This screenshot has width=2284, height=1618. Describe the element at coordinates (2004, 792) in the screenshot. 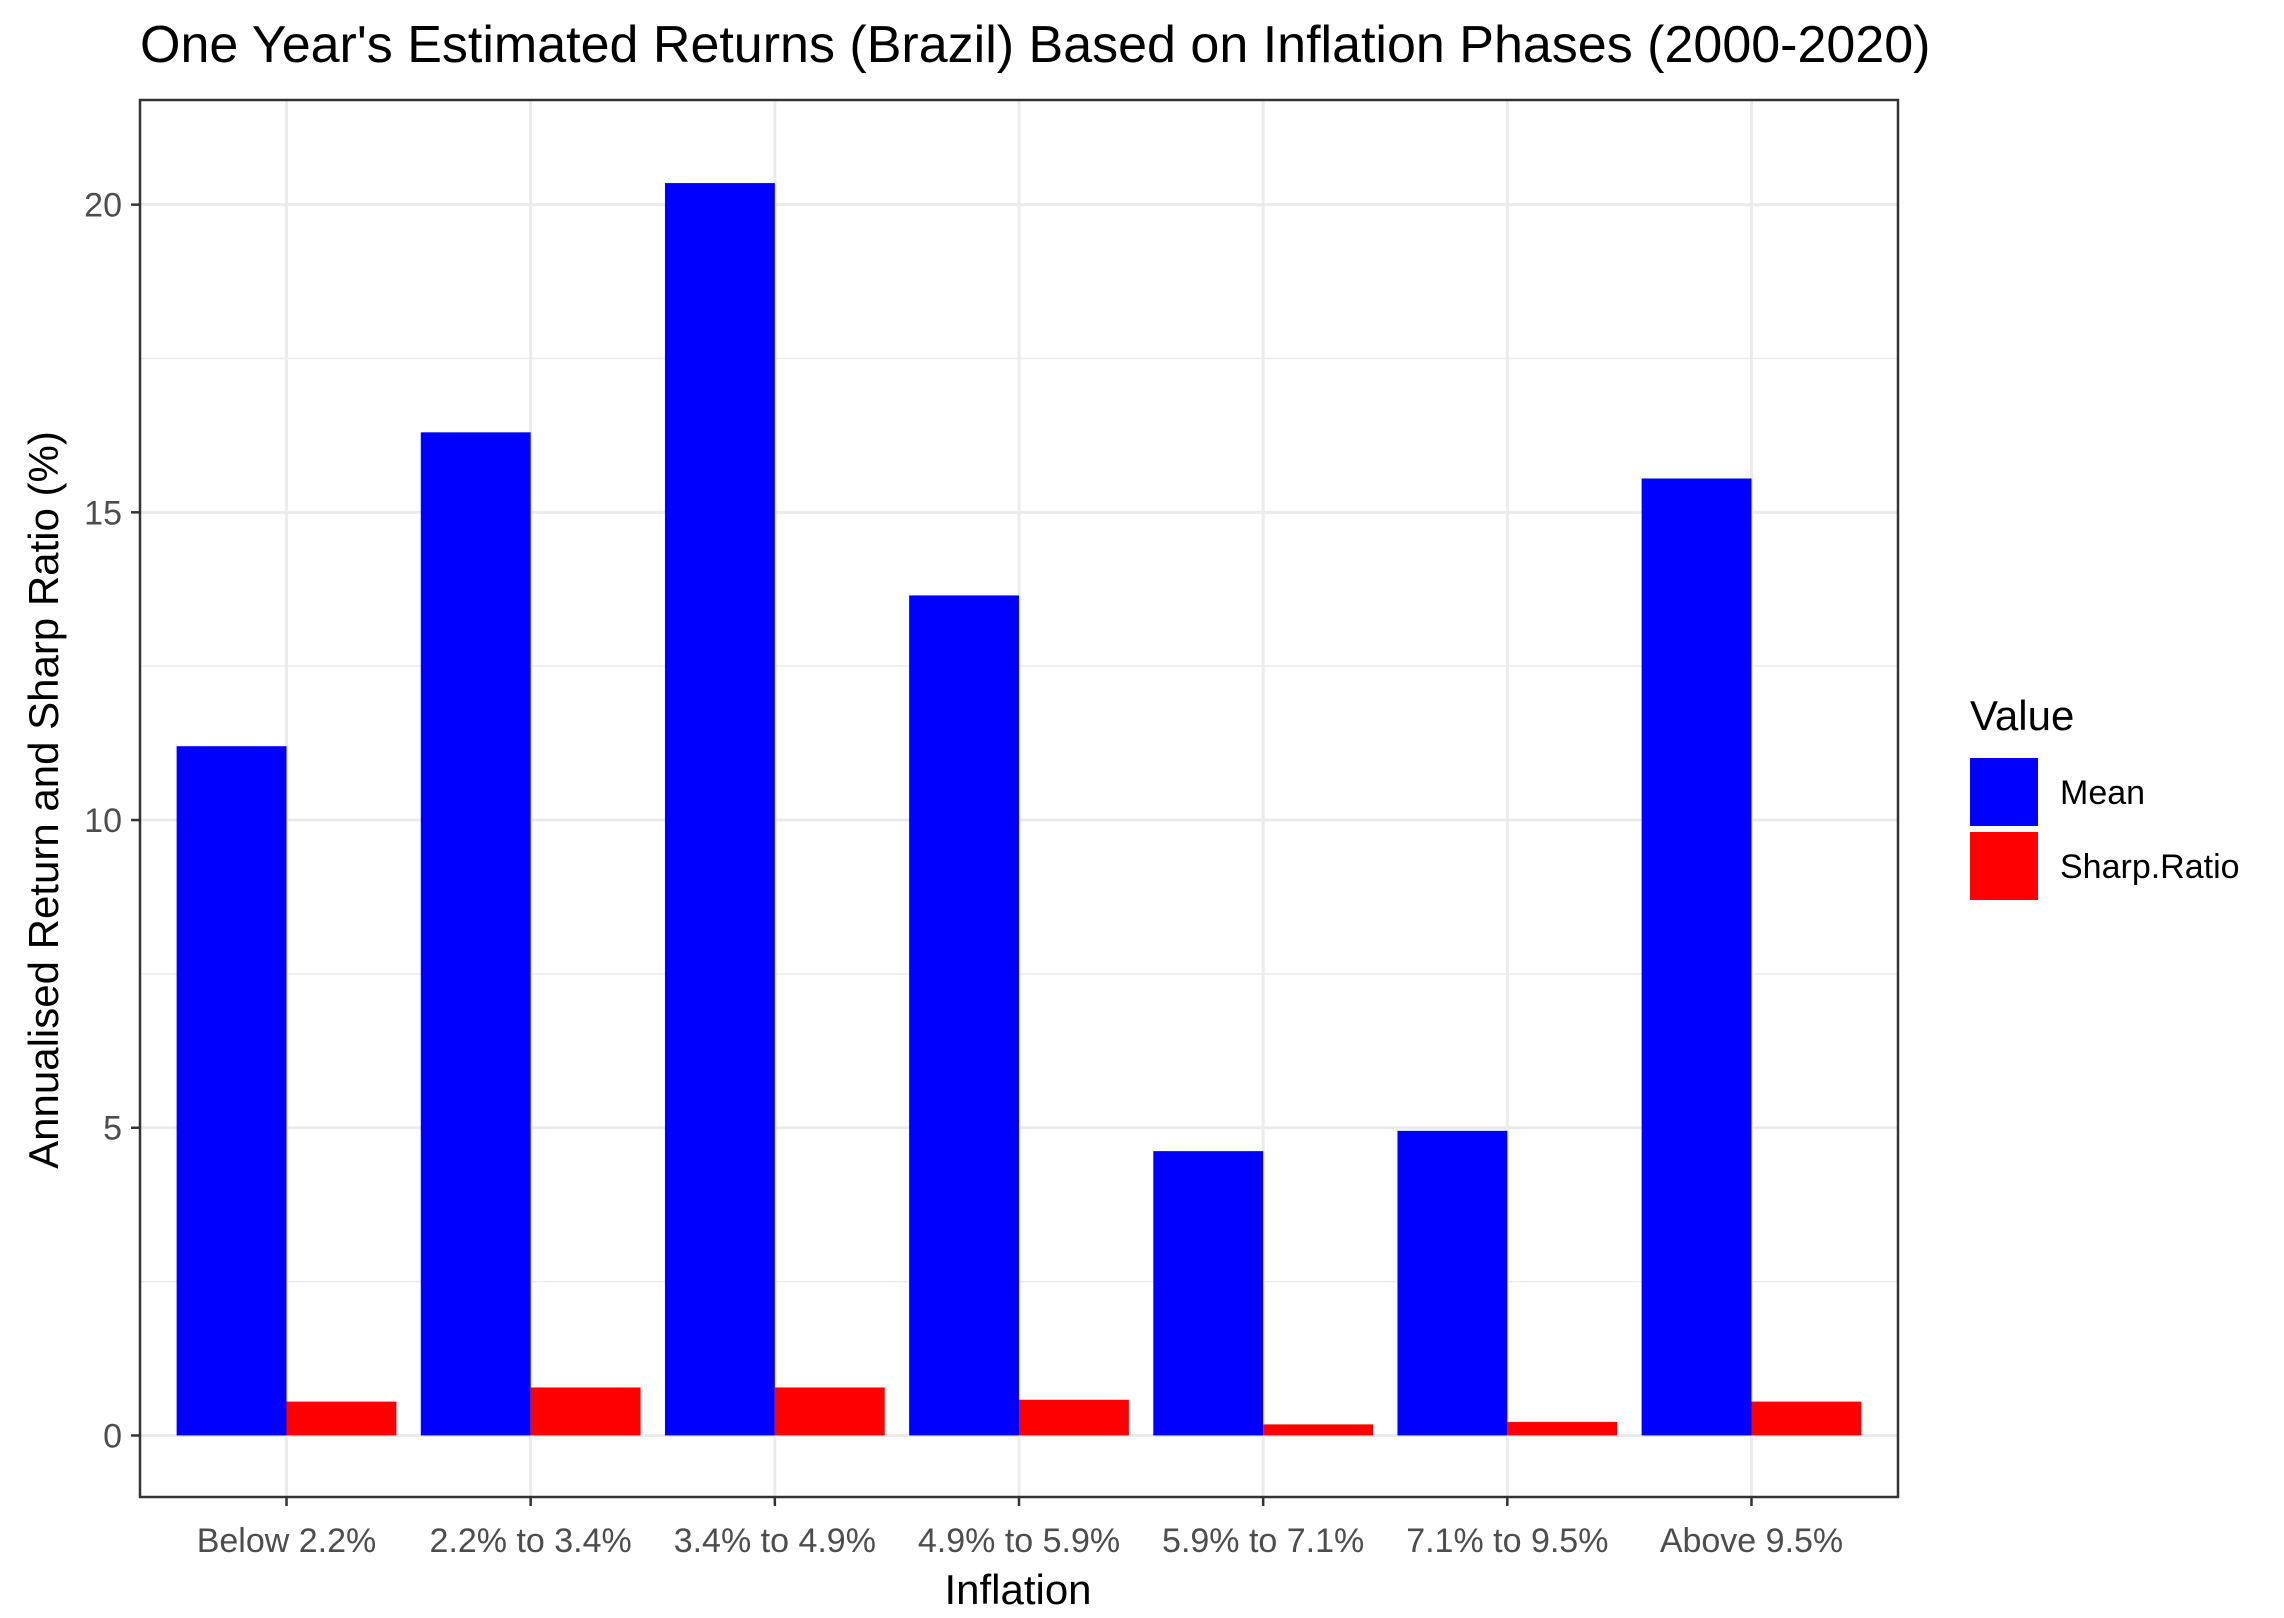

I see `legend-key-mean` at that location.